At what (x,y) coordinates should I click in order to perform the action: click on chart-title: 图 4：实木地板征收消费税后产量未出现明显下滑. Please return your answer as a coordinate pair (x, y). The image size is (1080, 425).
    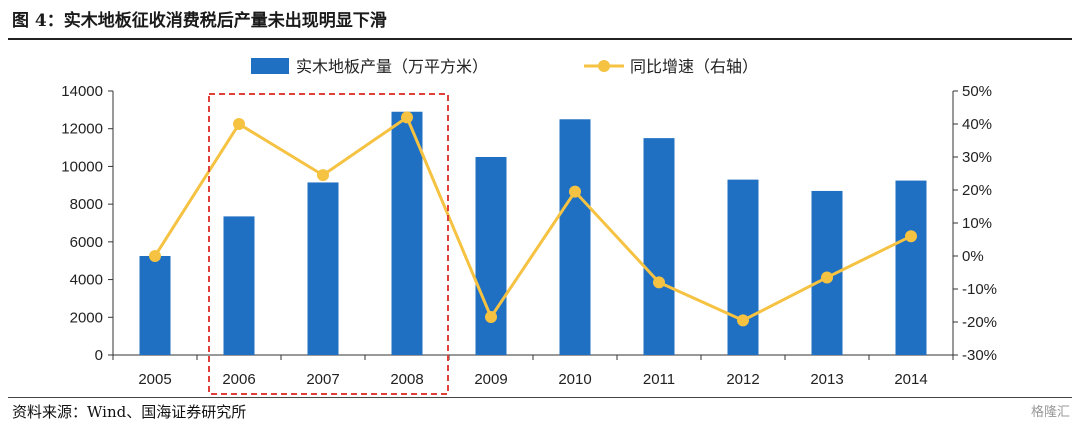
    Looking at the image, I should click on (199, 21).